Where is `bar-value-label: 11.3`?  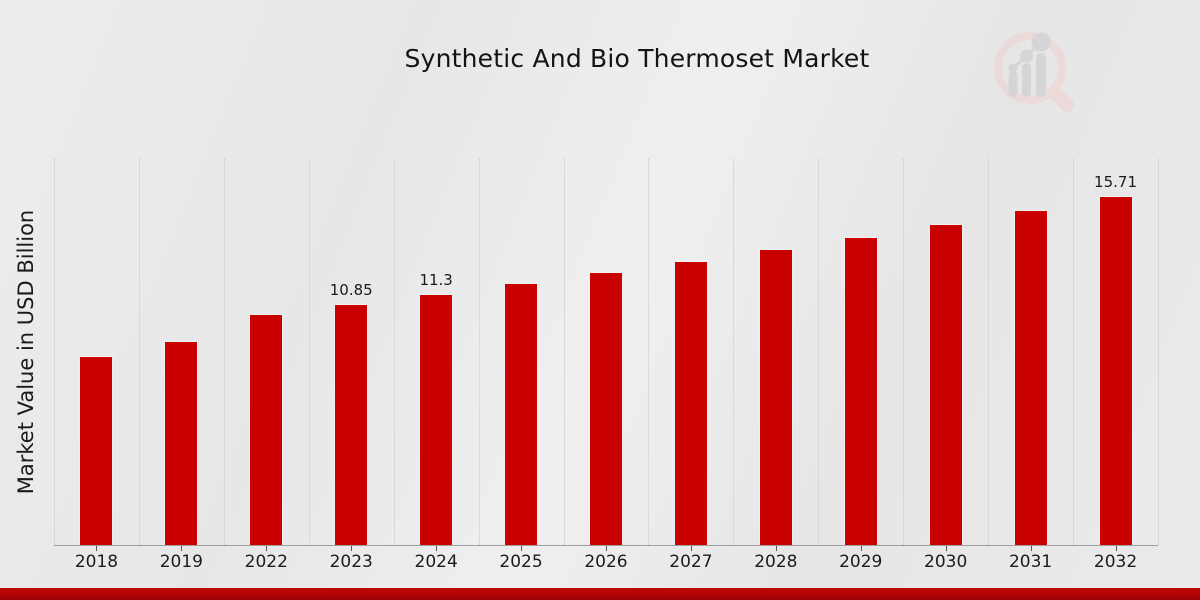
bar-value-label: 11.3 is located at coordinates (436, 280).